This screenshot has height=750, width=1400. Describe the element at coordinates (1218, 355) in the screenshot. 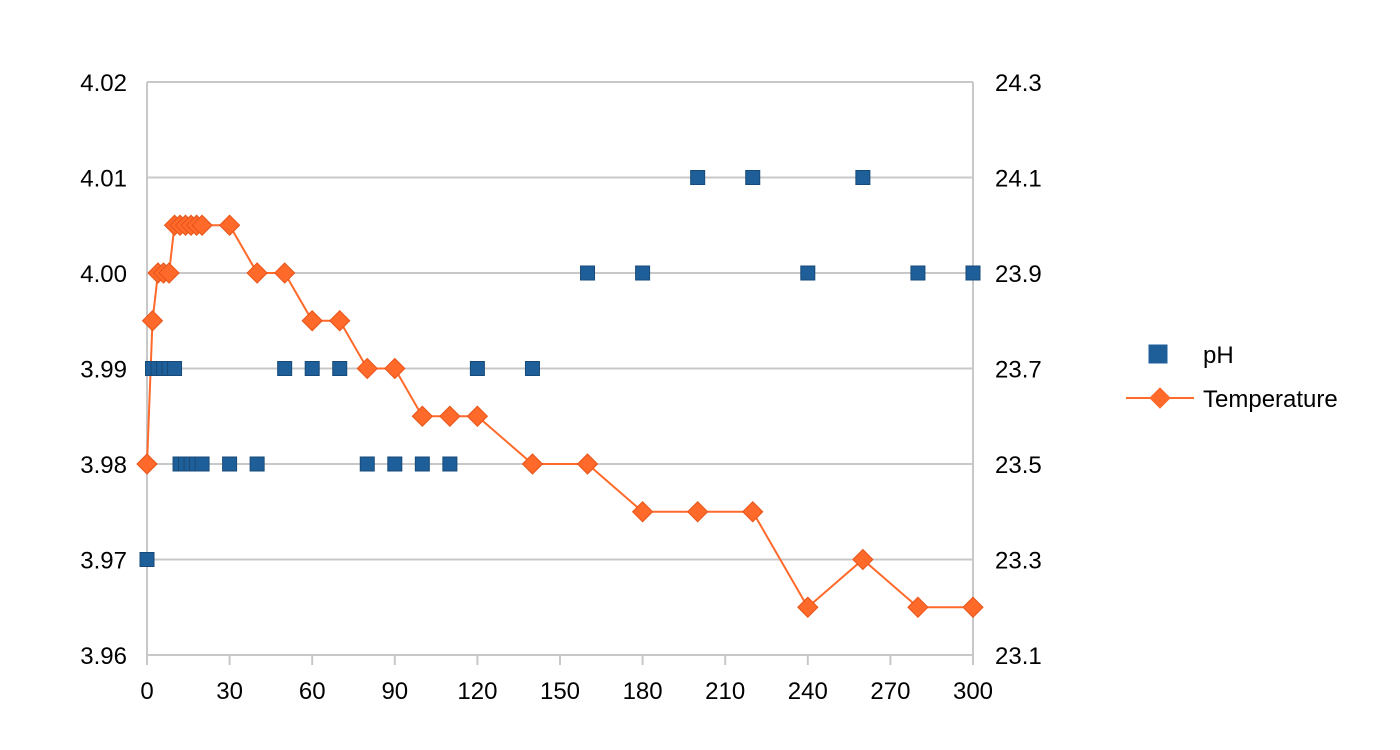

I see `legend-label-ph: pH` at that location.